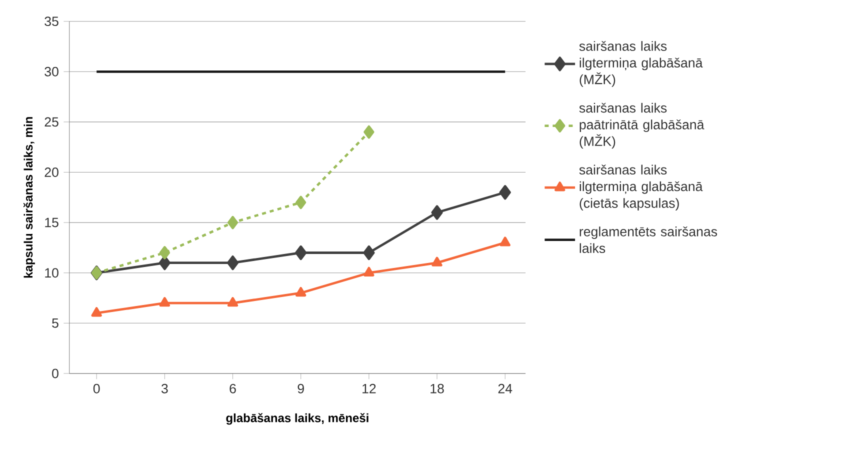 This screenshot has height=467, width=859. I want to click on legend-label: sairšanas laiks ilgtermiņa glabāšanā (cietās kapsulas), so click(641, 187).